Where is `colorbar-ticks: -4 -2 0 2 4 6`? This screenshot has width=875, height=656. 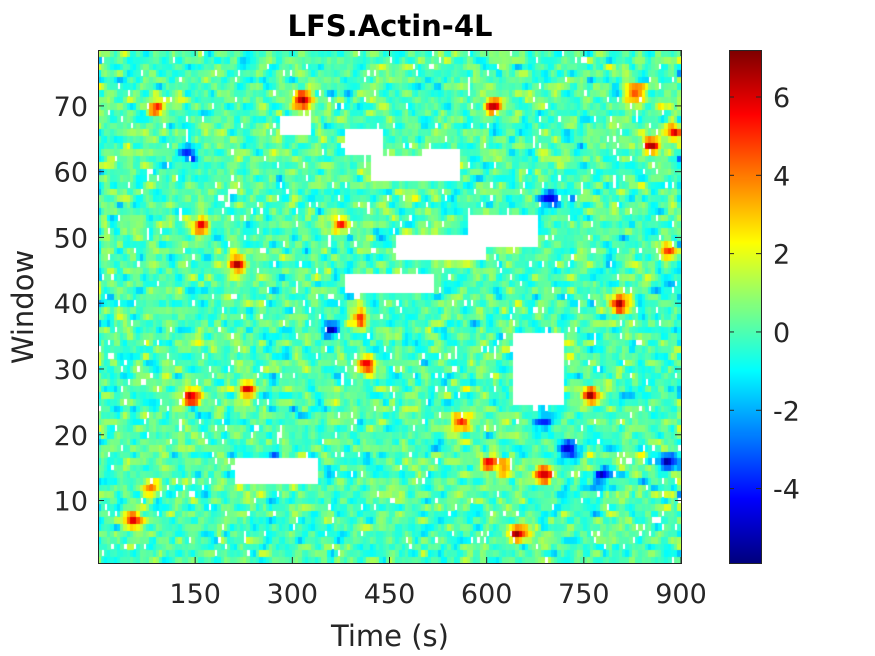 colorbar-ticks: -4 -2 0 2 4 6 is located at coordinates (764, 294).